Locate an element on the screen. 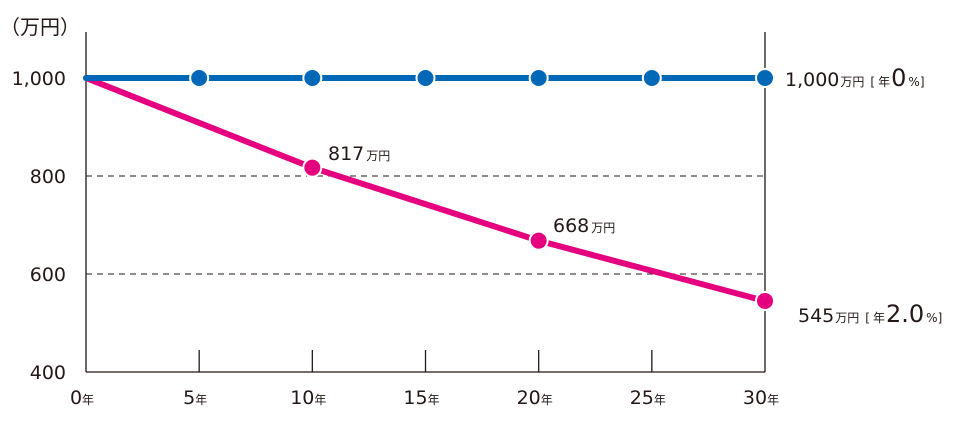 The width and height of the screenshot is (960, 432). y-tick-label: 400 is located at coordinates (48, 373).